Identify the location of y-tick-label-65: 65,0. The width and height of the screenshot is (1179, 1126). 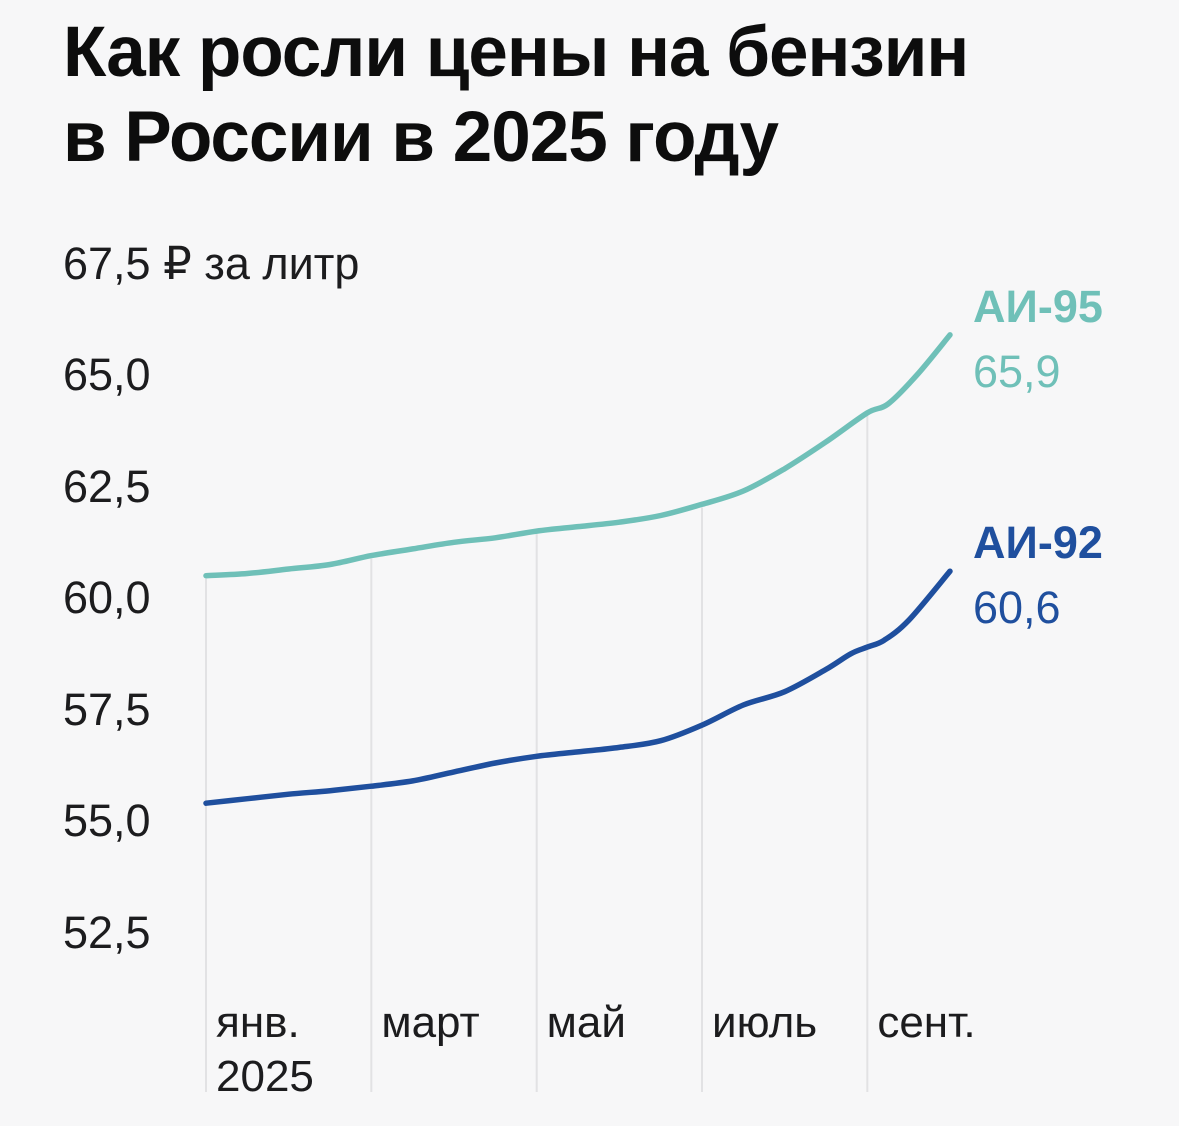
(107, 374).